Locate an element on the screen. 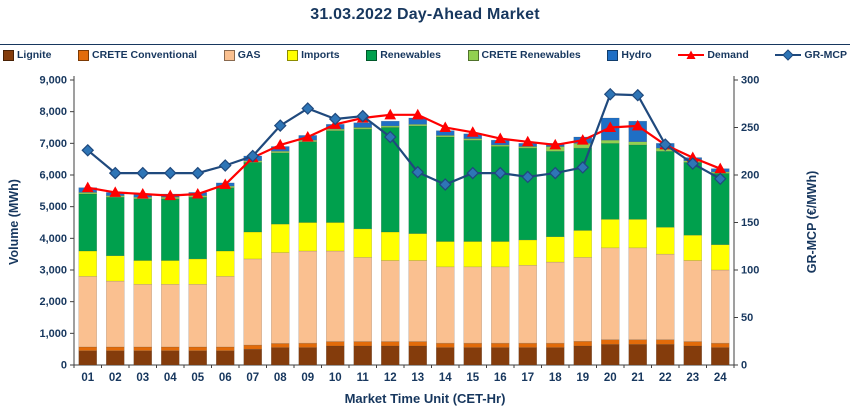 This screenshot has width=850, height=413. y-axis-title-left: Volume (MWh) is located at coordinates (14, 222).